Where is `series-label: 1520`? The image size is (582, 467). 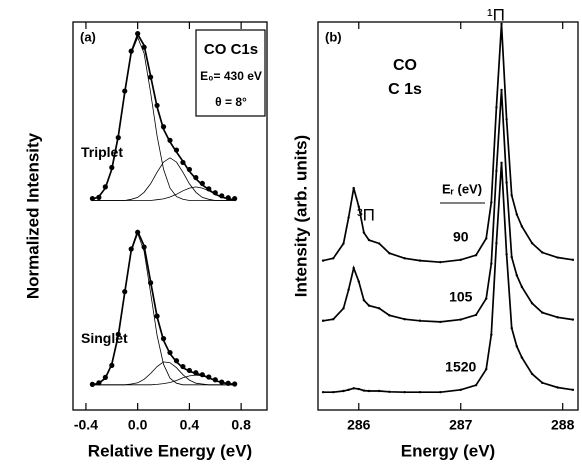
series-label: 1520 is located at coordinates (460, 367).